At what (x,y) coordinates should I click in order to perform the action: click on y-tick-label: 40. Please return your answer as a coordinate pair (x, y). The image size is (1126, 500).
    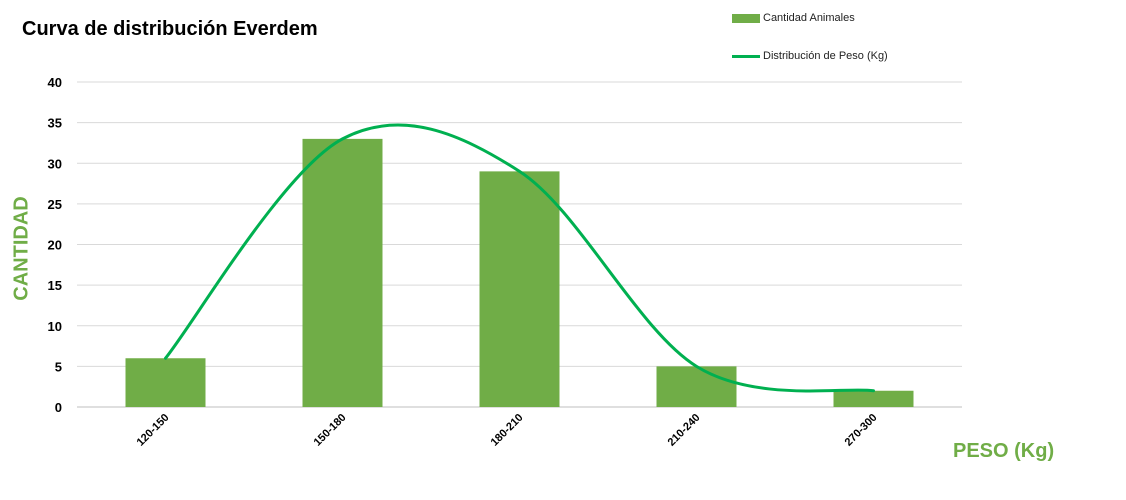
    Looking at the image, I should click on (55, 82).